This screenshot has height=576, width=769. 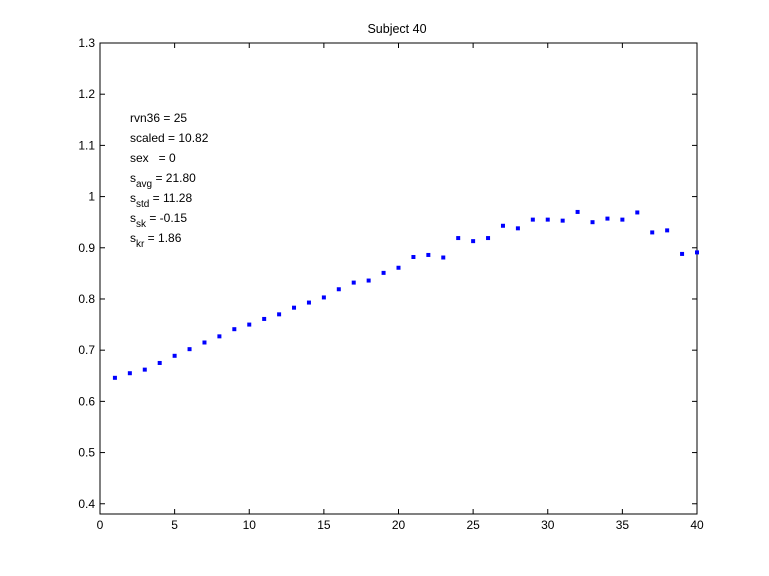 I want to click on y-tick-label: 0.5, so click(x=86, y=453).